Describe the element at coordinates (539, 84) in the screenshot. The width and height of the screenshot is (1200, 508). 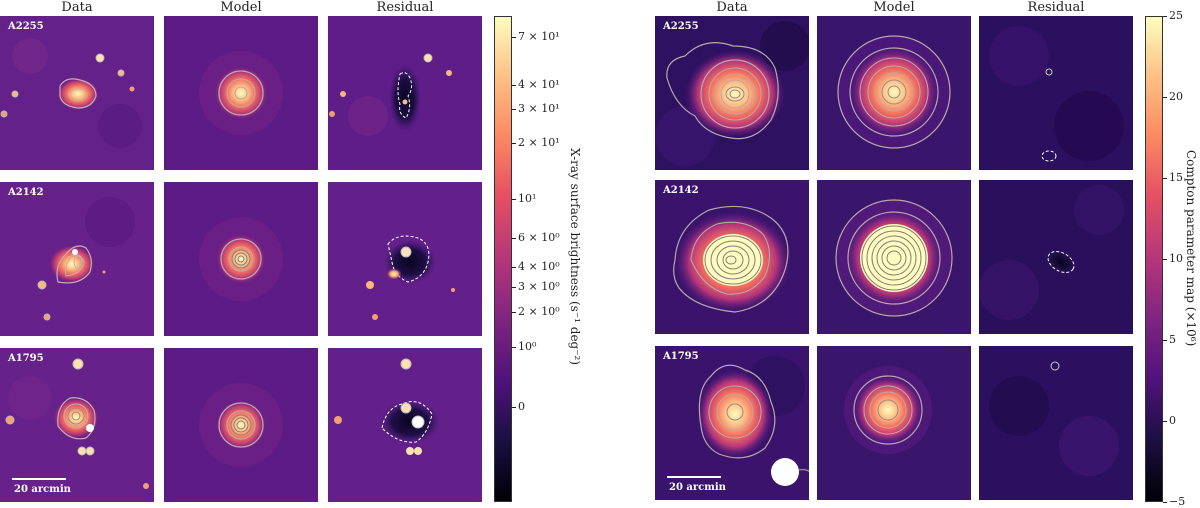
I see `colorbar-tick-label: 4 × 10¹` at that location.